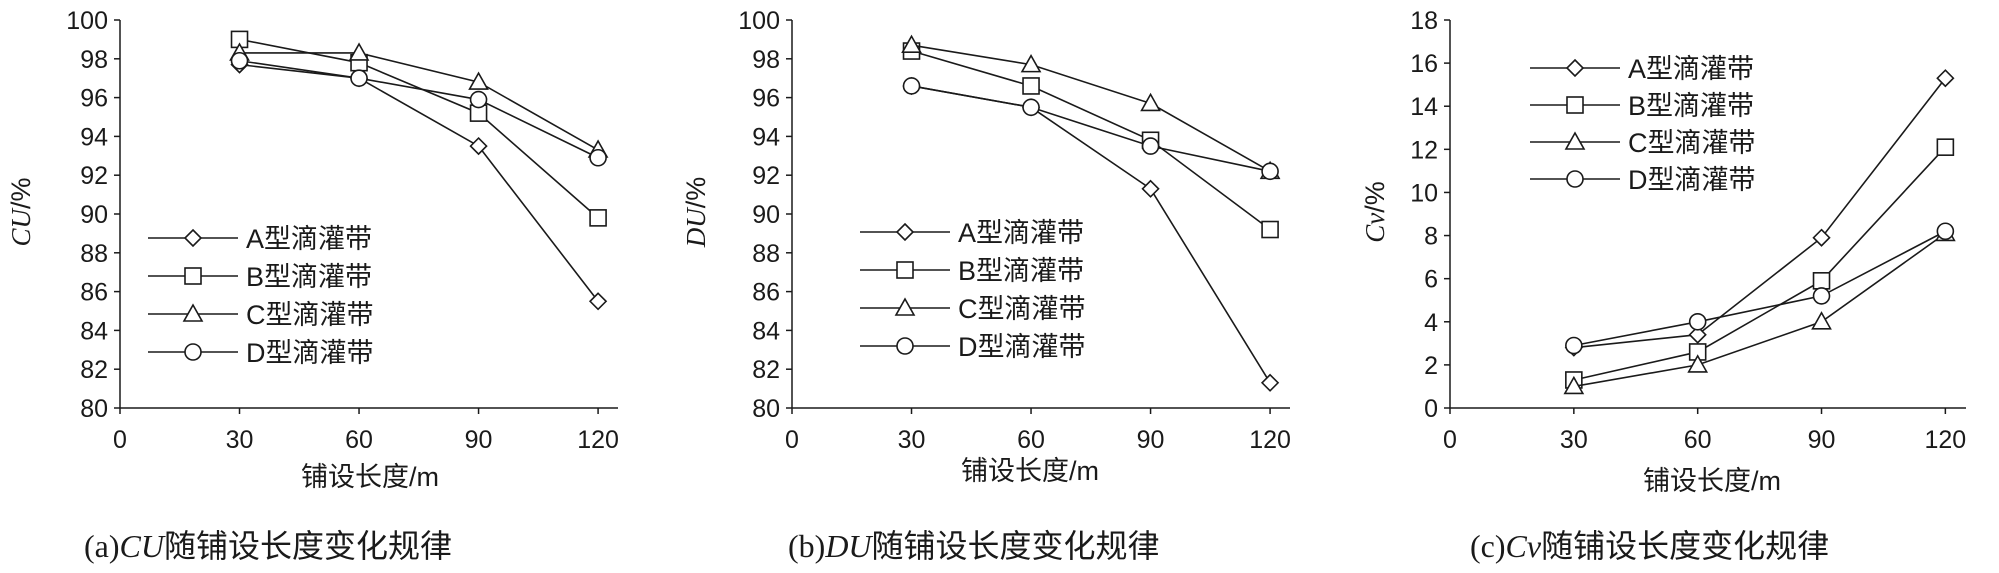  Describe the element at coordinates (1524, 546) in the screenshot. I see `caption-metric: Cv` at that location.